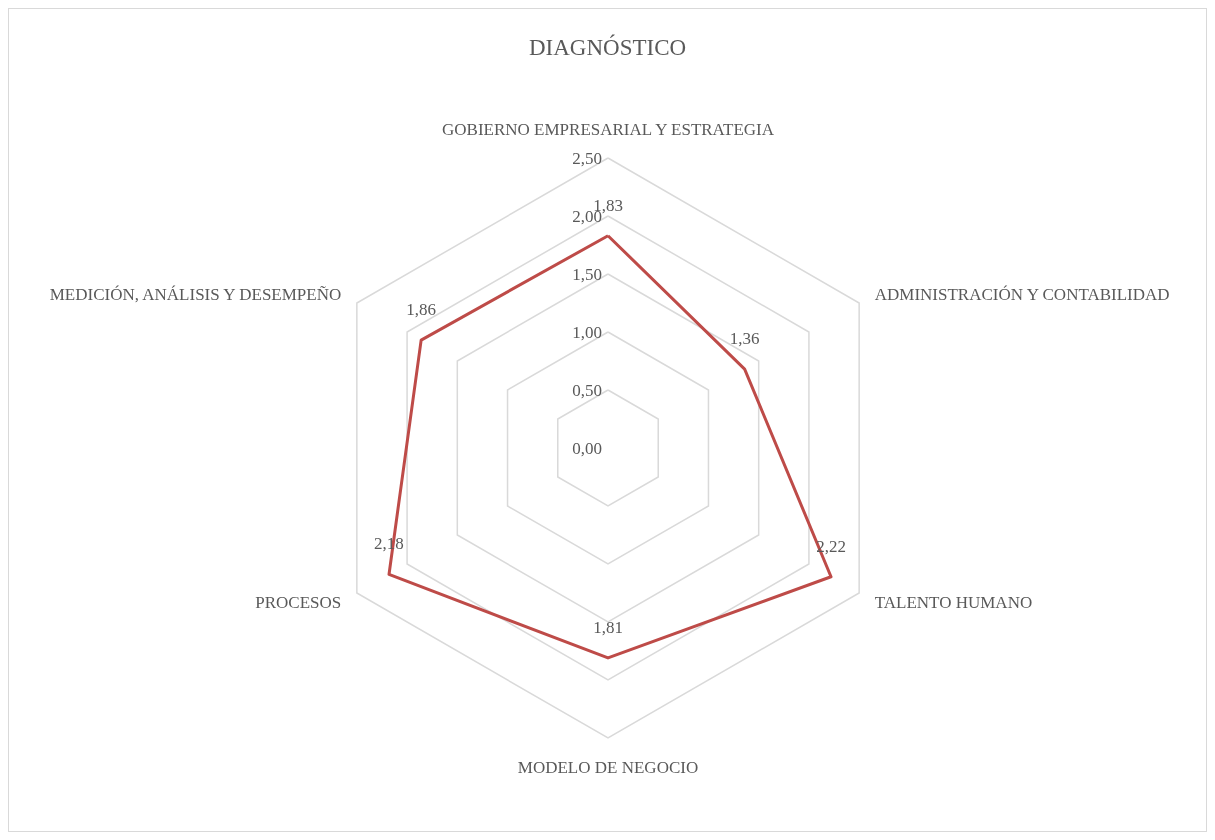 This screenshot has height=840, width=1215. What do you see at coordinates (744, 339) in the screenshot?
I see `data-label: 1,36` at bounding box center [744, 339].